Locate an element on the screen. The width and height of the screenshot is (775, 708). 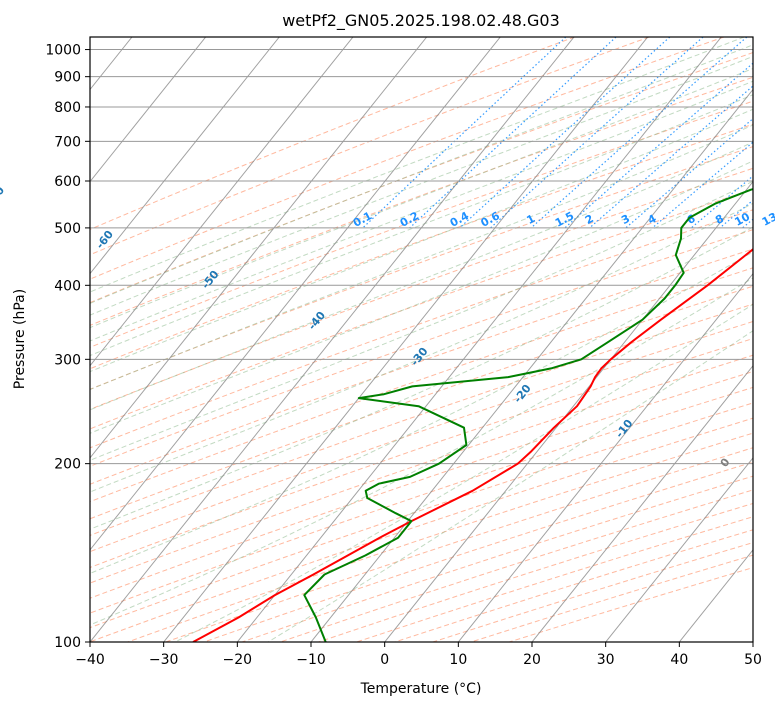
x-tick-label: 40 is located at coordinates (679, 660).